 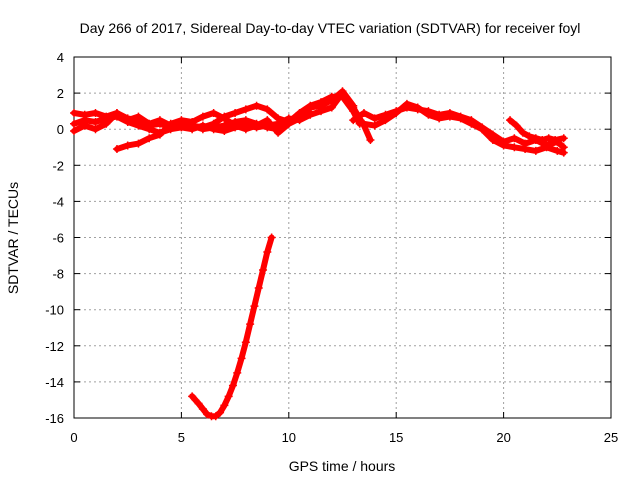 What do you see at coordinates (181, 437) in the screenshot?
I see `x-tick-label: 5` at bounding box center [181, 437].